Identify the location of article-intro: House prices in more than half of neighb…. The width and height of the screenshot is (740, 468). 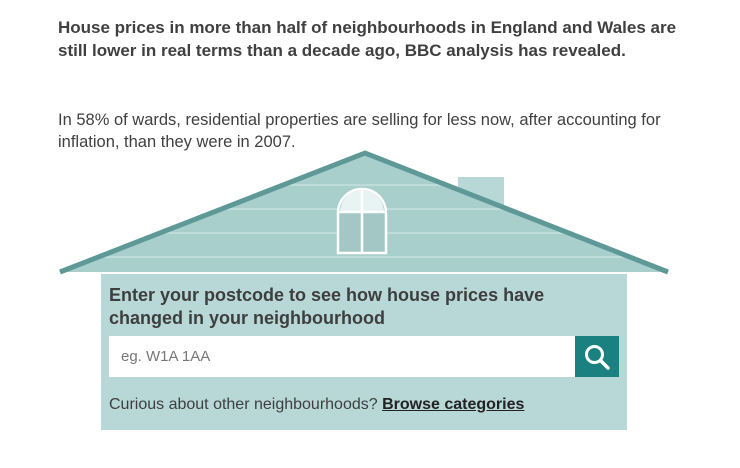
(367, 39).